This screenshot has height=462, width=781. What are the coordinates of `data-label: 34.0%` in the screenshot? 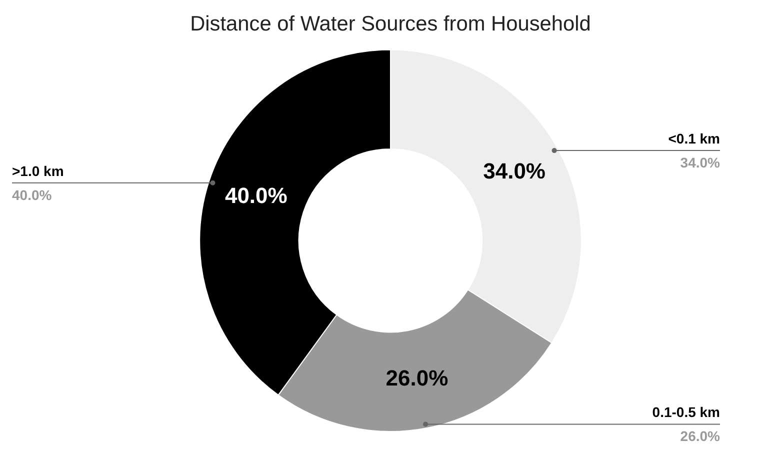 It's located at (514, 171).